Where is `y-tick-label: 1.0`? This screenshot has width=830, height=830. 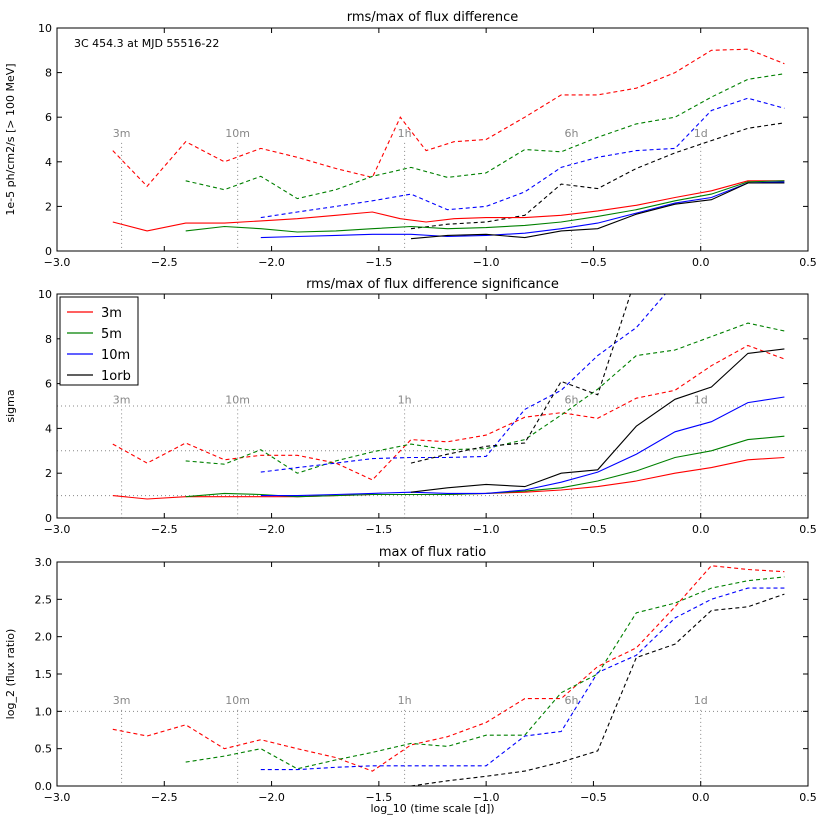 y-tick-label: 1.0 is located at coordinates (44, 711).